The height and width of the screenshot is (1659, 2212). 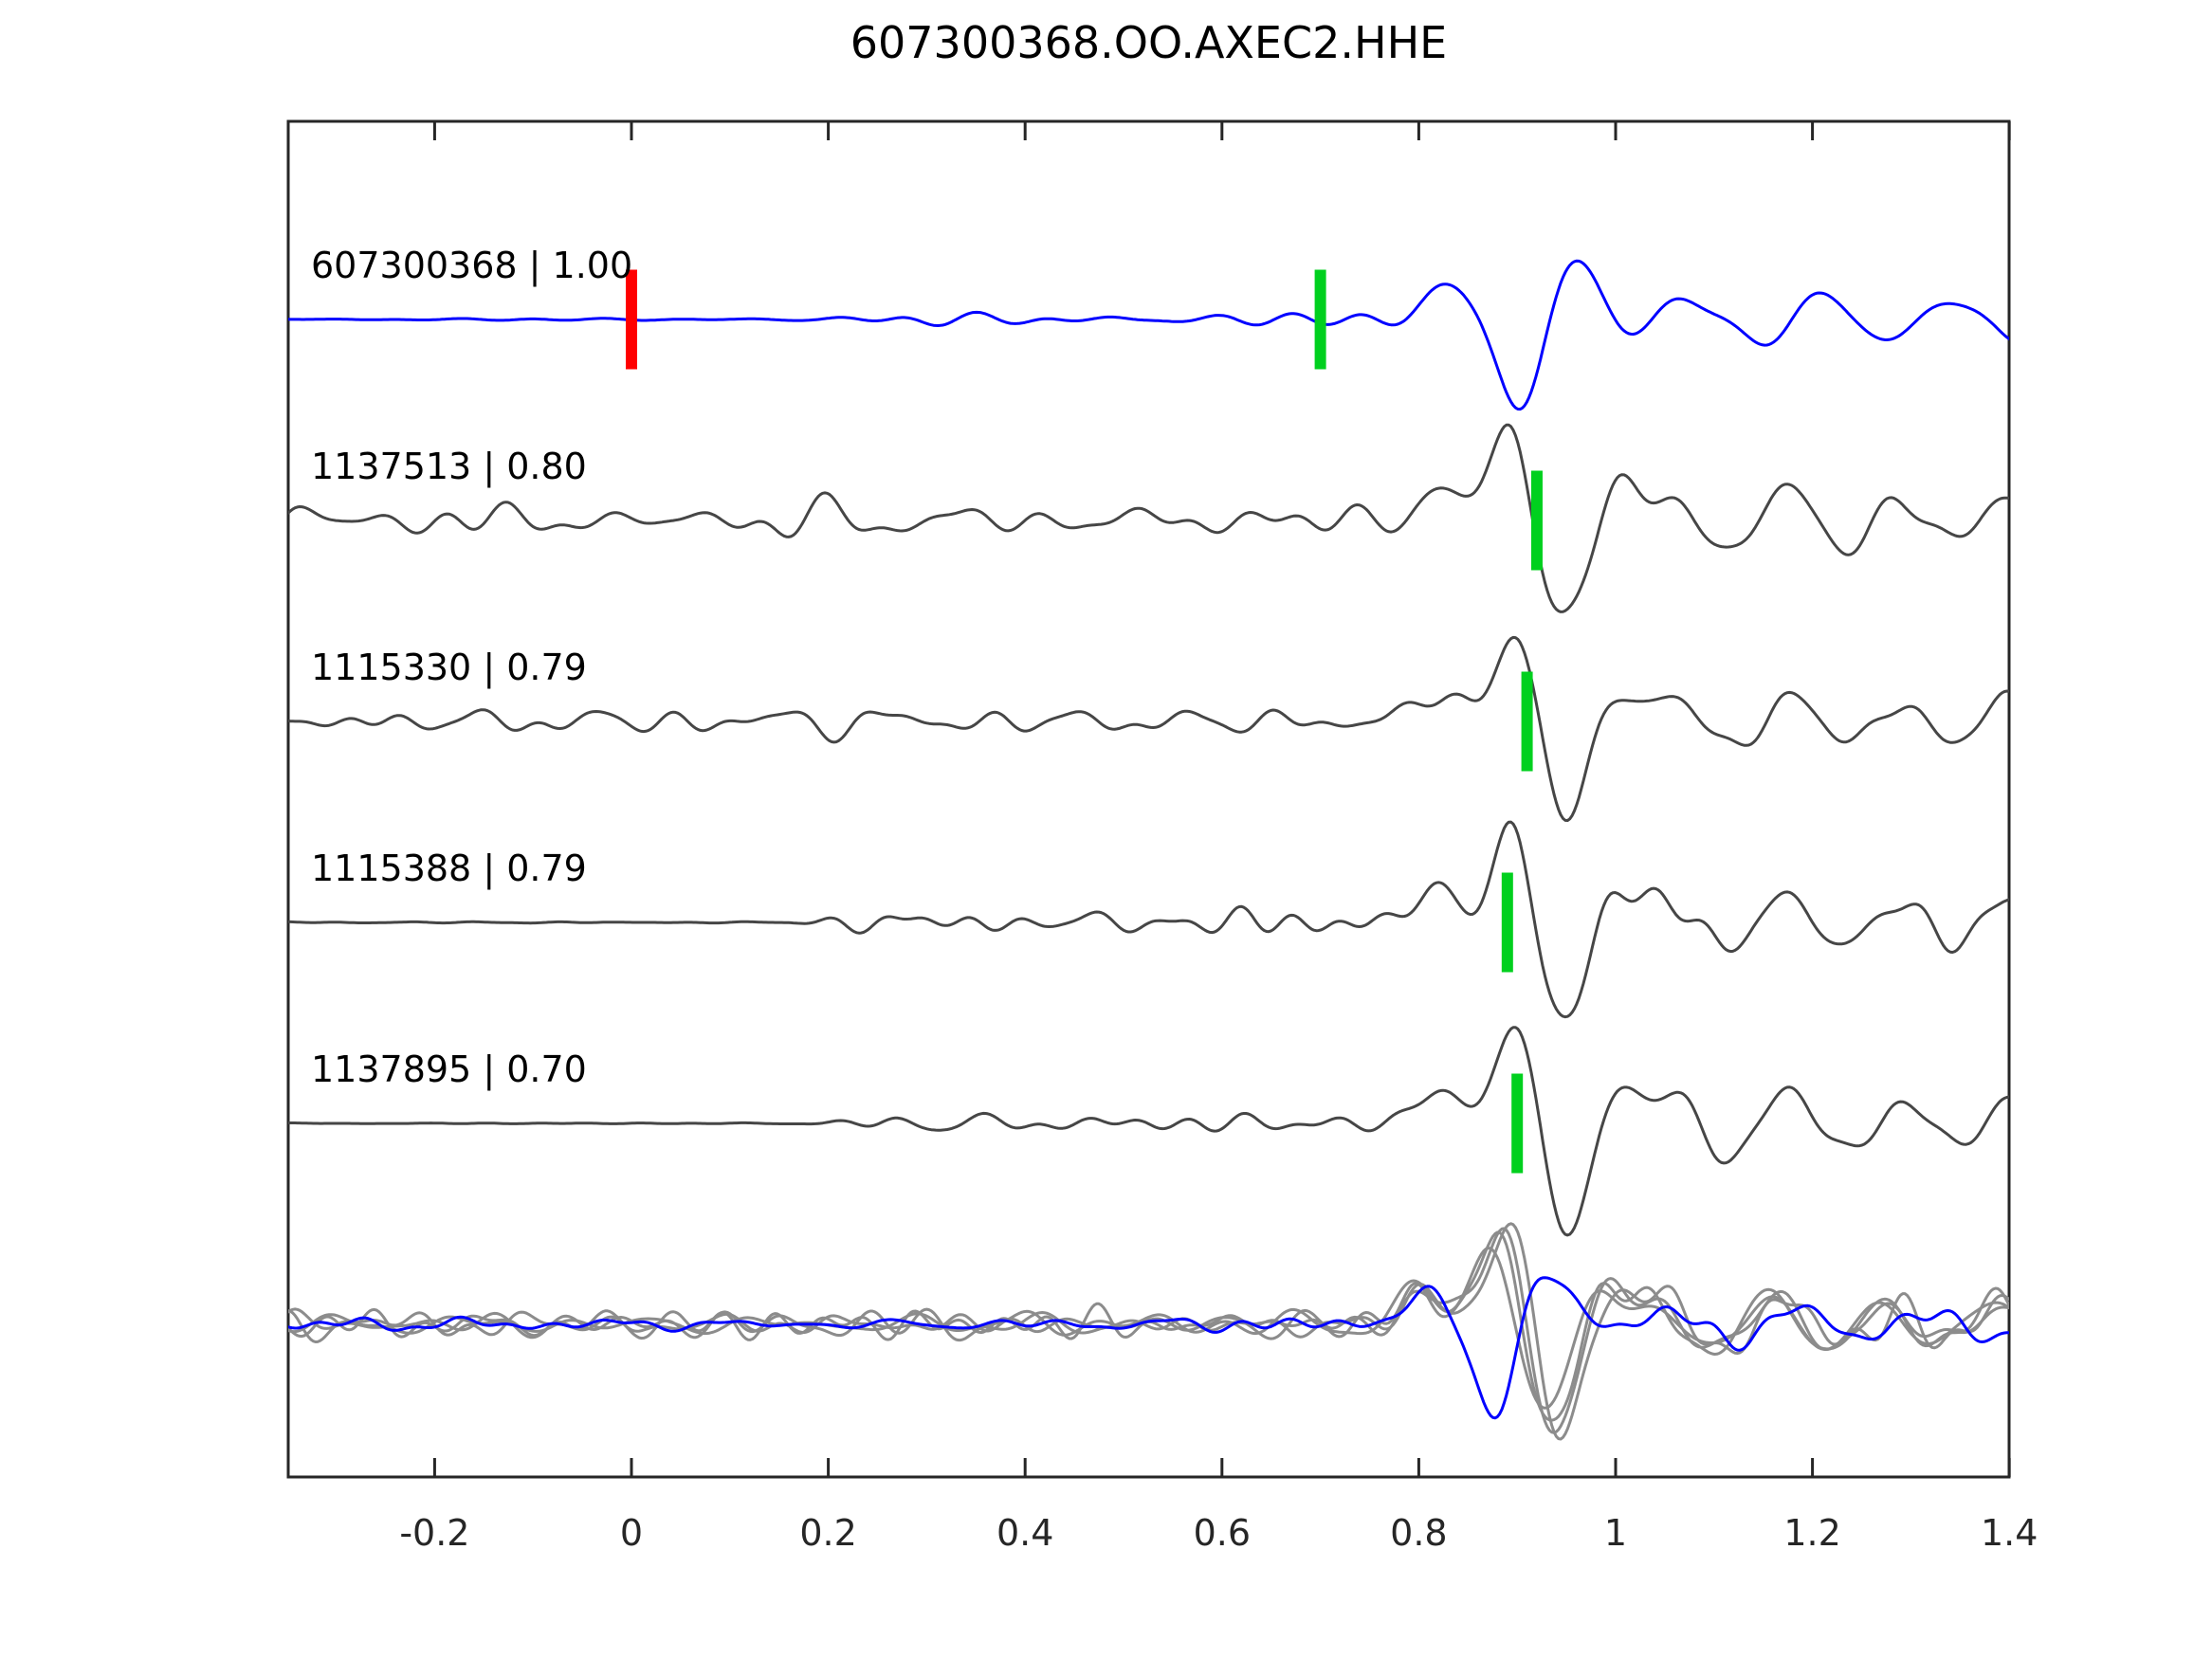 What do you see at coordinates (1222, 1533) in the screenshot?
I see `x-tick-label: 0.6` at bounding box center [1222, 1533].